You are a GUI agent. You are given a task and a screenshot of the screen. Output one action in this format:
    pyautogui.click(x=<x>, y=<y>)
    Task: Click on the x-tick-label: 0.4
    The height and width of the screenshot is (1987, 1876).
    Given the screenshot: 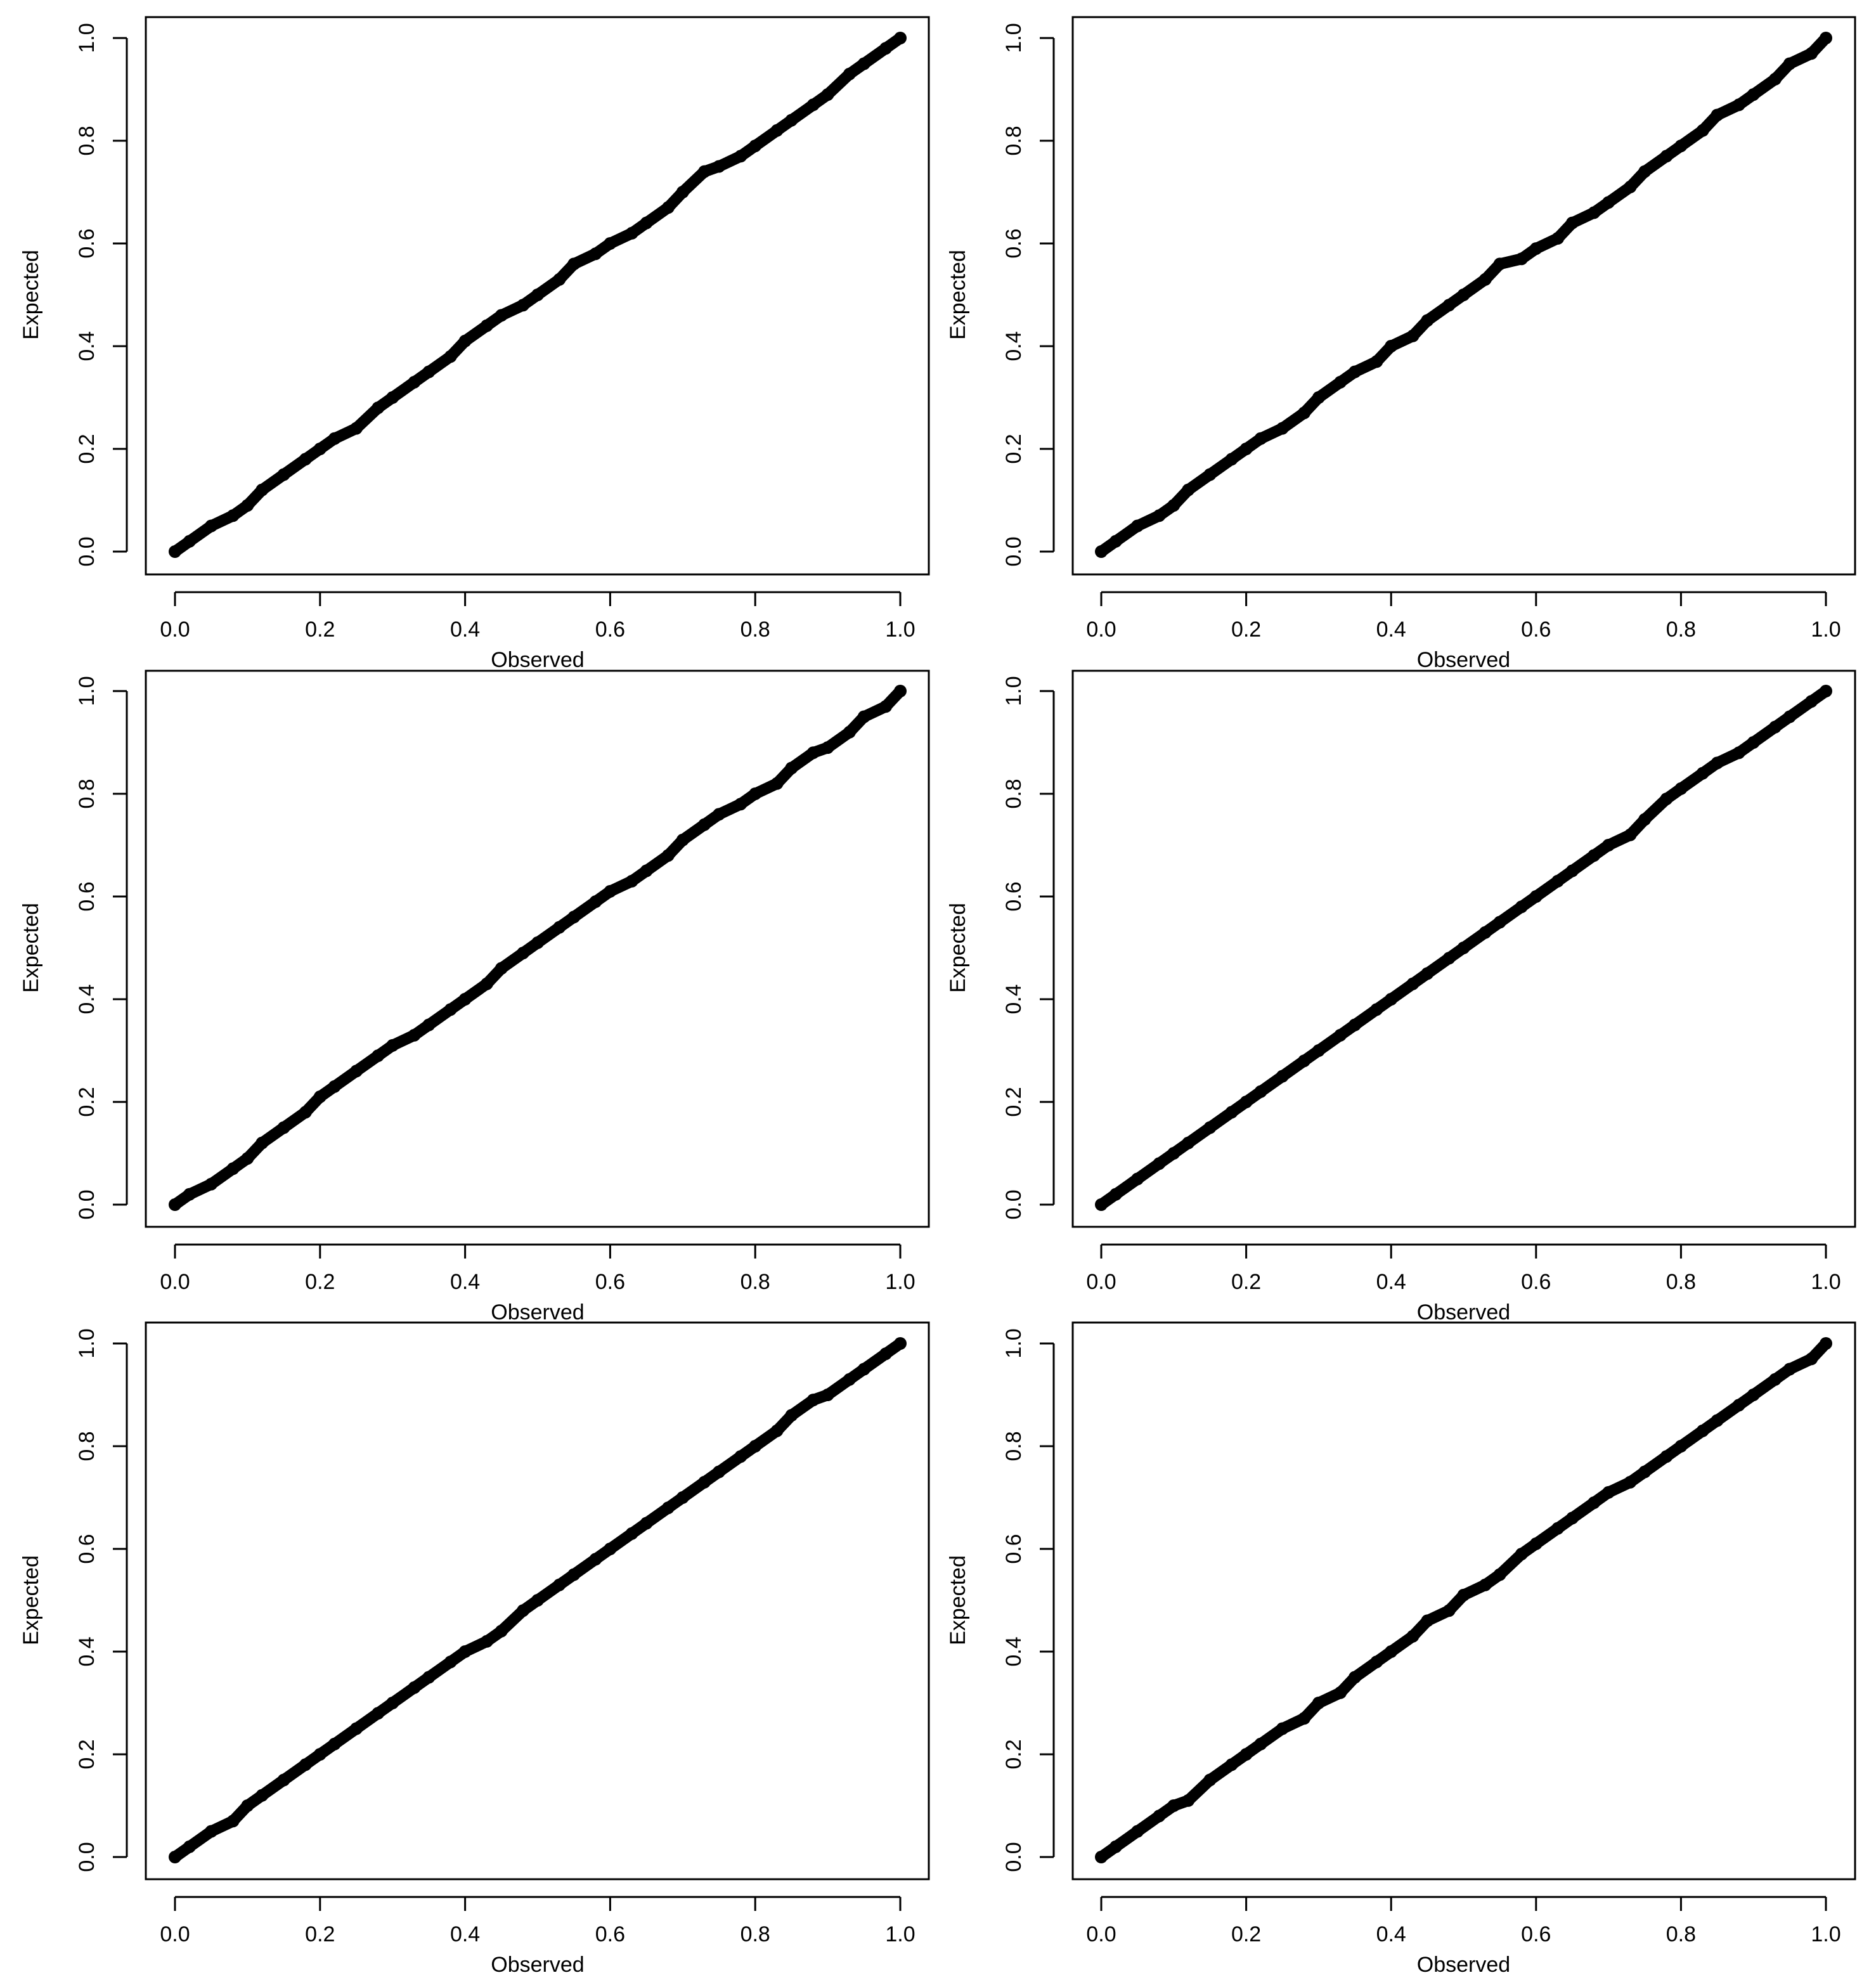 What is the action you would take?
    pyautogui.click(x=465, y=1934)
    